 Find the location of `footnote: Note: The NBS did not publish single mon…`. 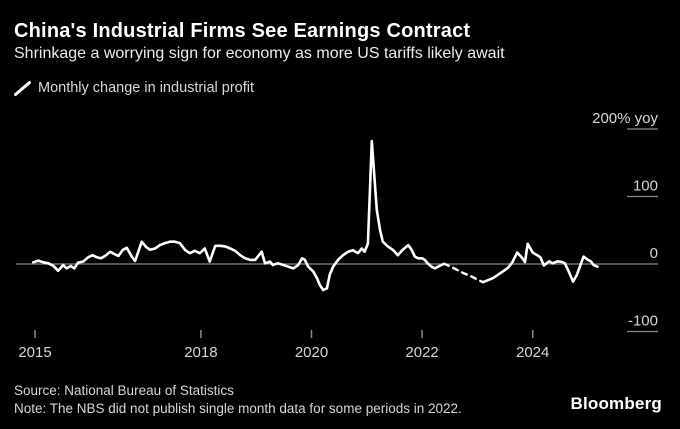

footnote: Note: The NBS did not publish single mon… is located at coordinates (238, 408).